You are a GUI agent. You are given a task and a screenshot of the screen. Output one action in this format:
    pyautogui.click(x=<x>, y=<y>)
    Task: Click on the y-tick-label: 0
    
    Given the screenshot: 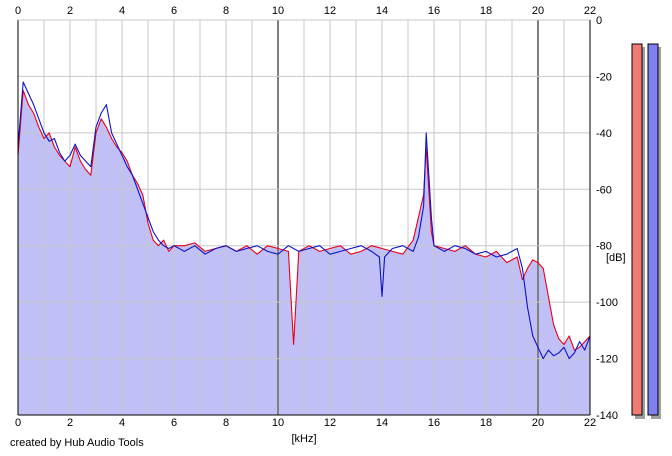 What is the action you would take?
    pyautogui.click(x=599, y=21)
    